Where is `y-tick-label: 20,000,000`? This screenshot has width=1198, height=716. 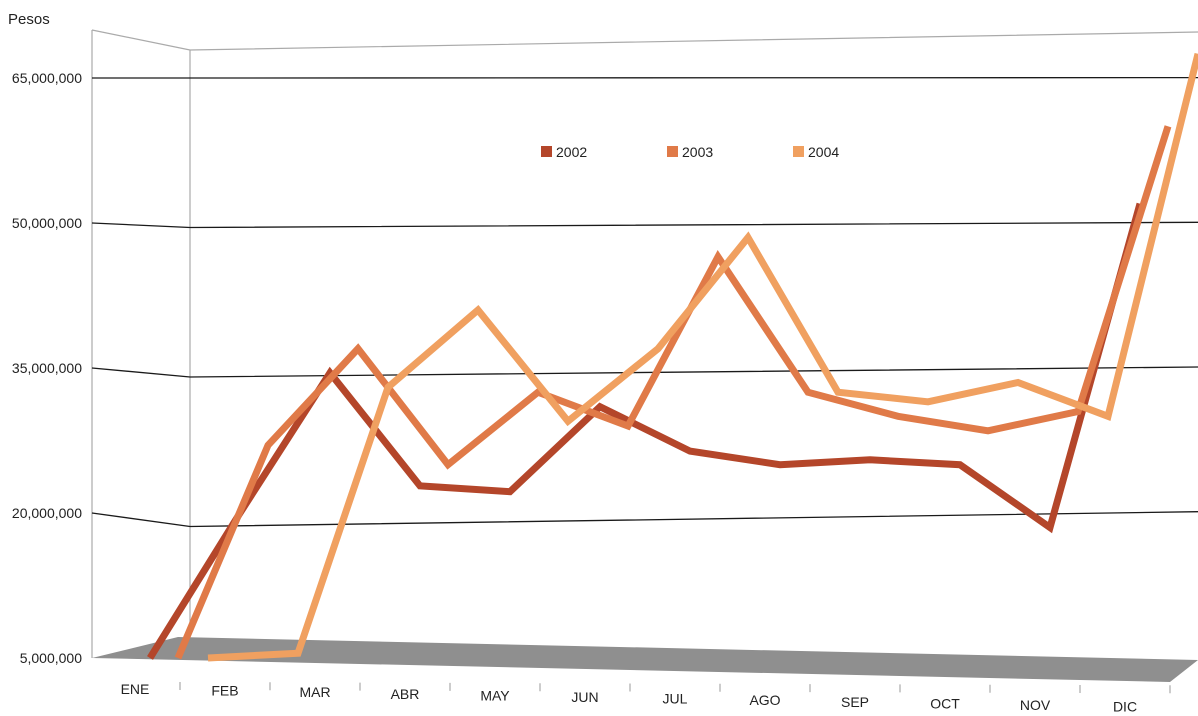
y-tick-label: 20,000,000 is located at coordinates (47, 513).